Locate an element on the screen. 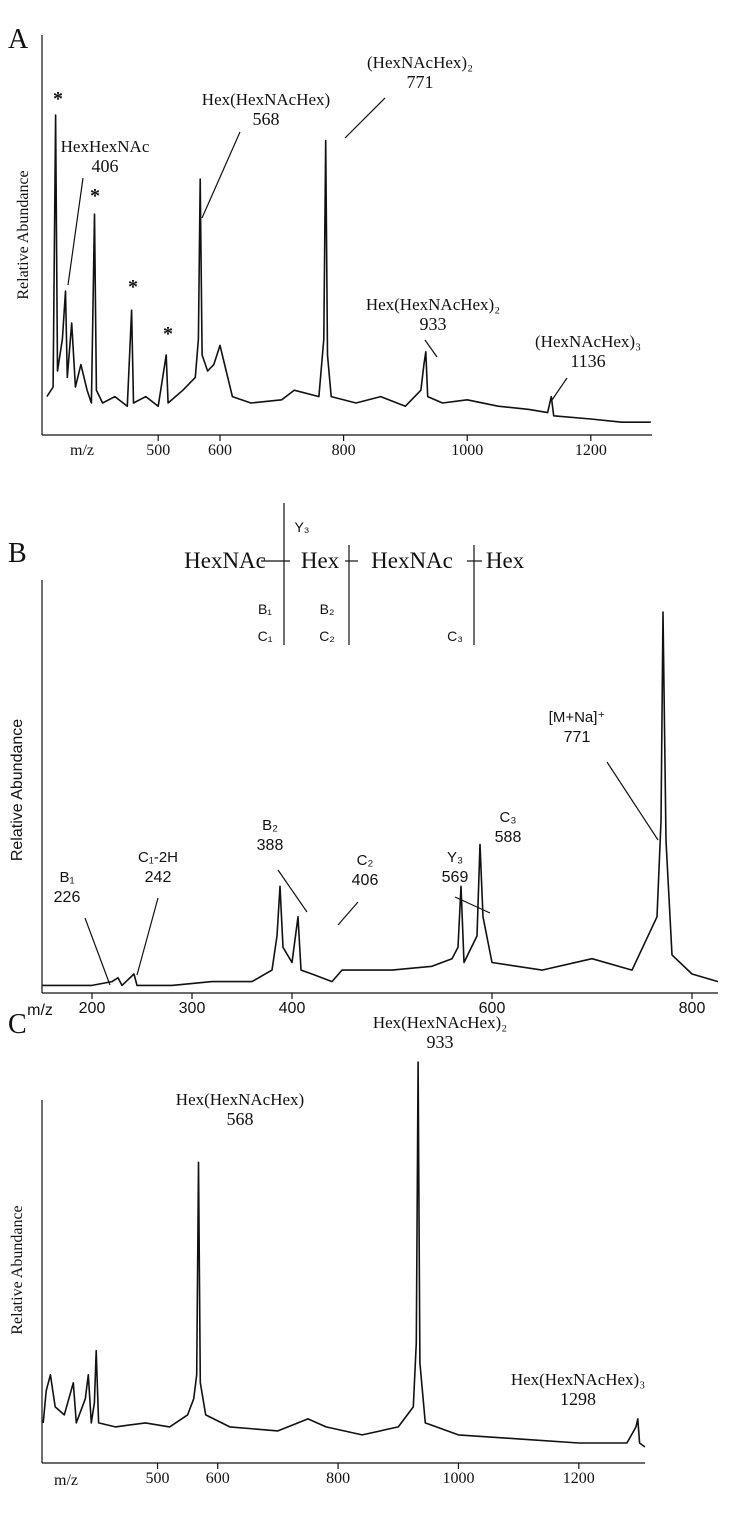 The width and height of the screenshot is (750, 1515). fragment-label: Y₃ is located at coordinates (301, 527).